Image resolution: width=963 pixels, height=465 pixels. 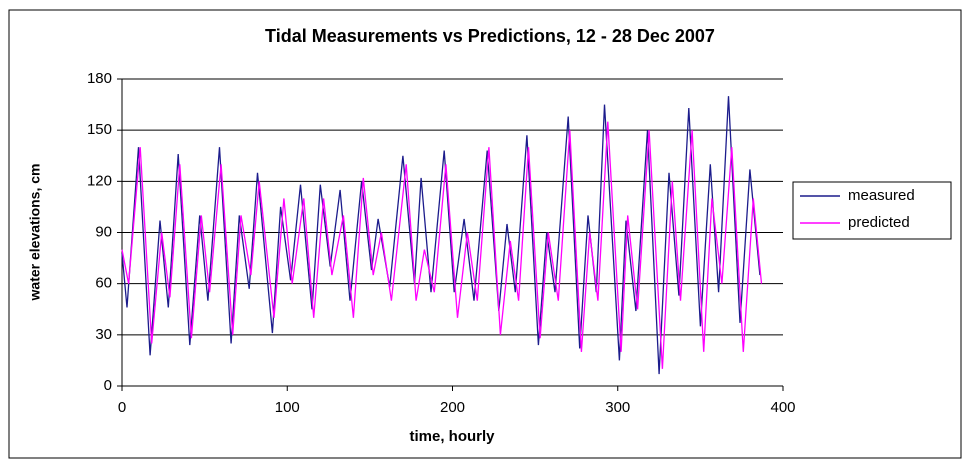 What do you see at coordinates (617, 407) in the screenshot?
I see `x-tick-label: 300` at bounding box center [617, 407].